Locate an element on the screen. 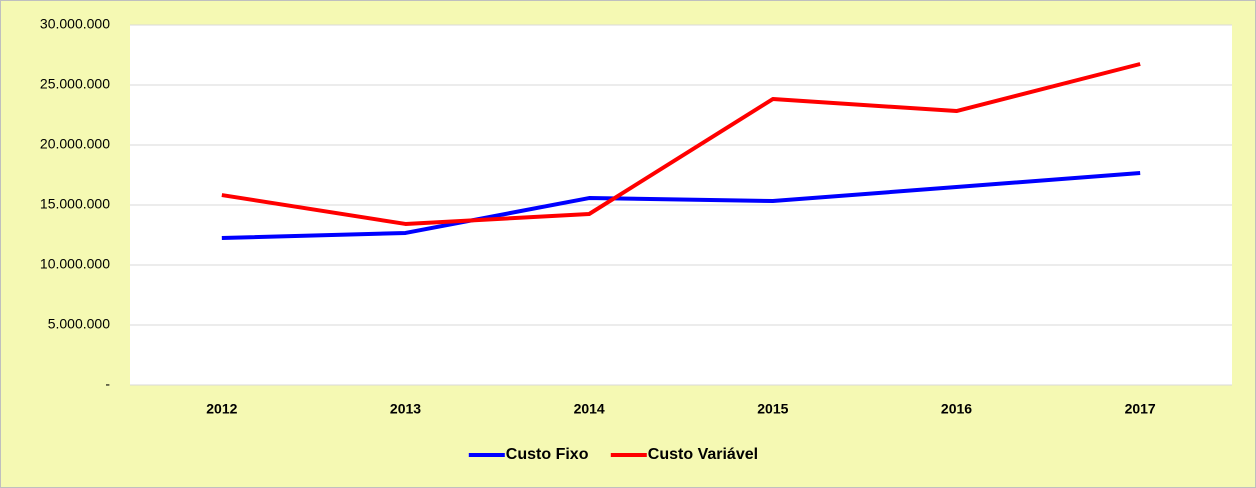 The image size is (1256, 488). x-tick-label: 2013 is located at coordinates (405, 409).